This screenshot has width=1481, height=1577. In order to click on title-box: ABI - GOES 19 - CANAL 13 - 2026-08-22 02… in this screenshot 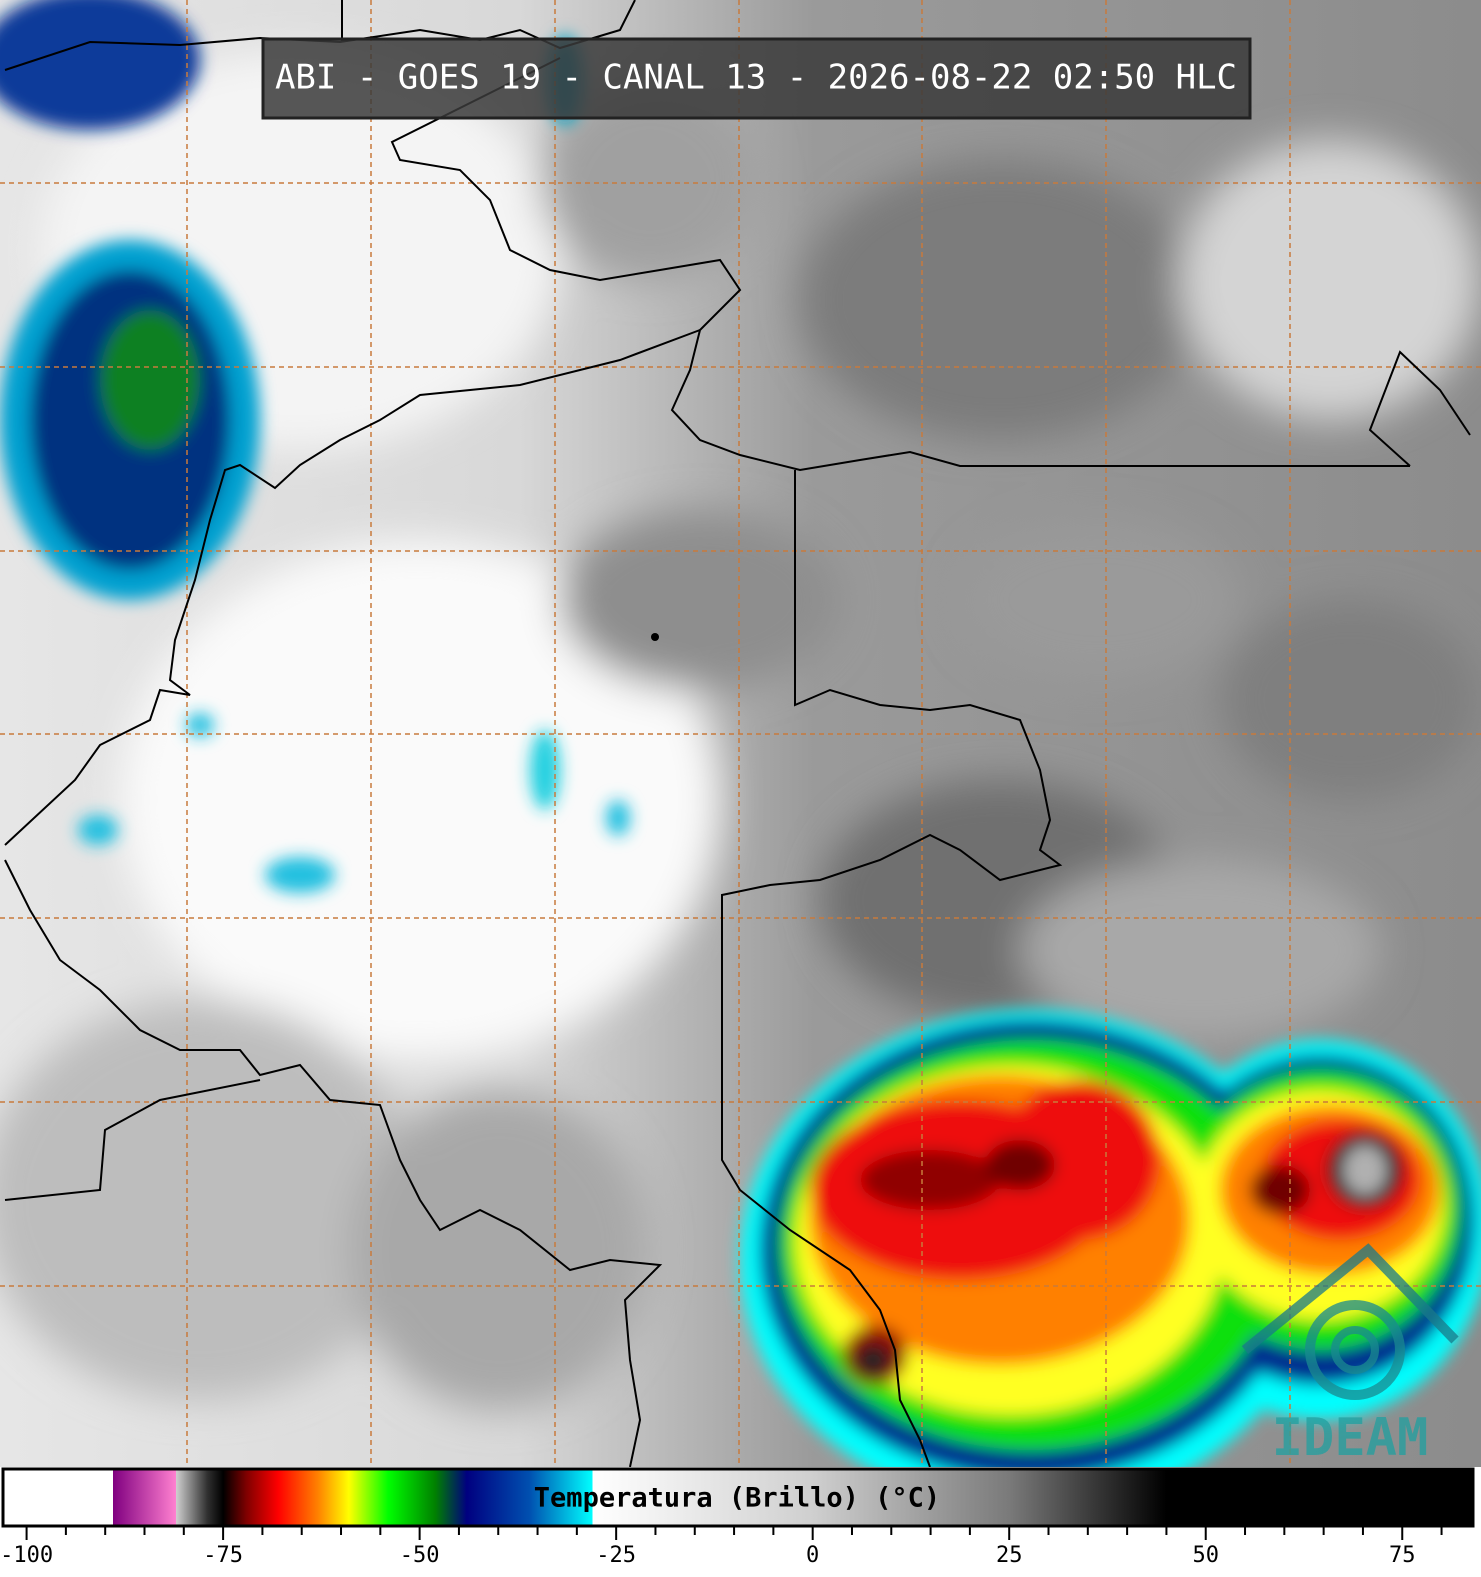, I will do `click(756, 78)`.